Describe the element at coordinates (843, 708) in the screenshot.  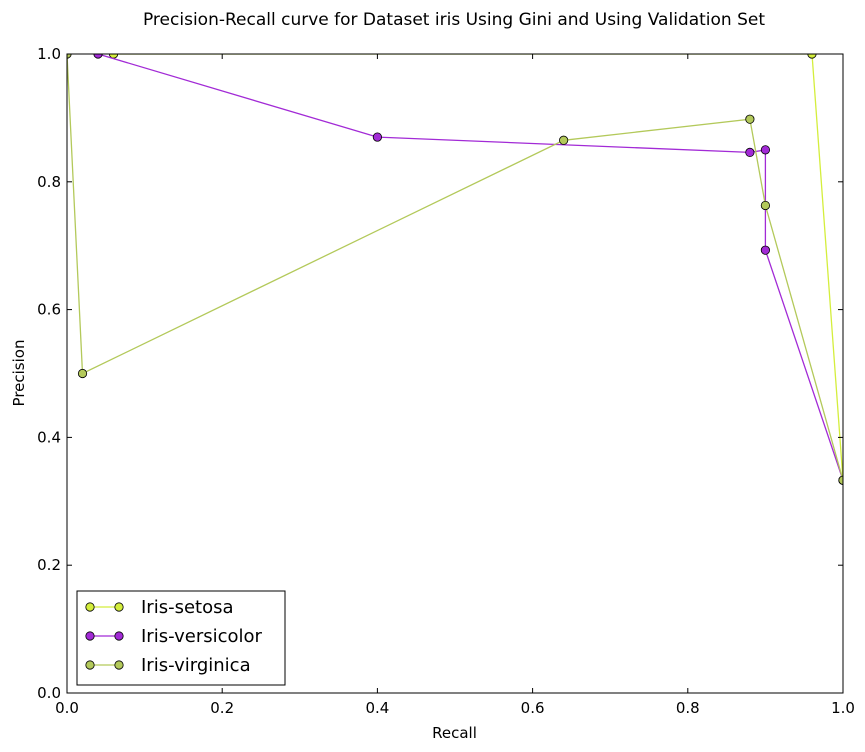
I see `x-tick-label-5: 1.0` at that location.